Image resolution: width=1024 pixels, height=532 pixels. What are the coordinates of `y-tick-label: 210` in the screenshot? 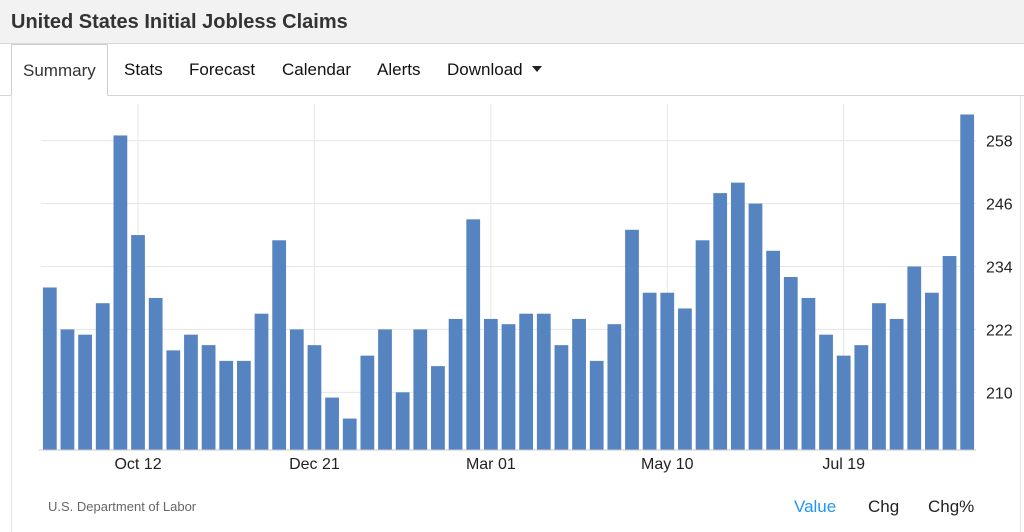 It's located at (999, 393).